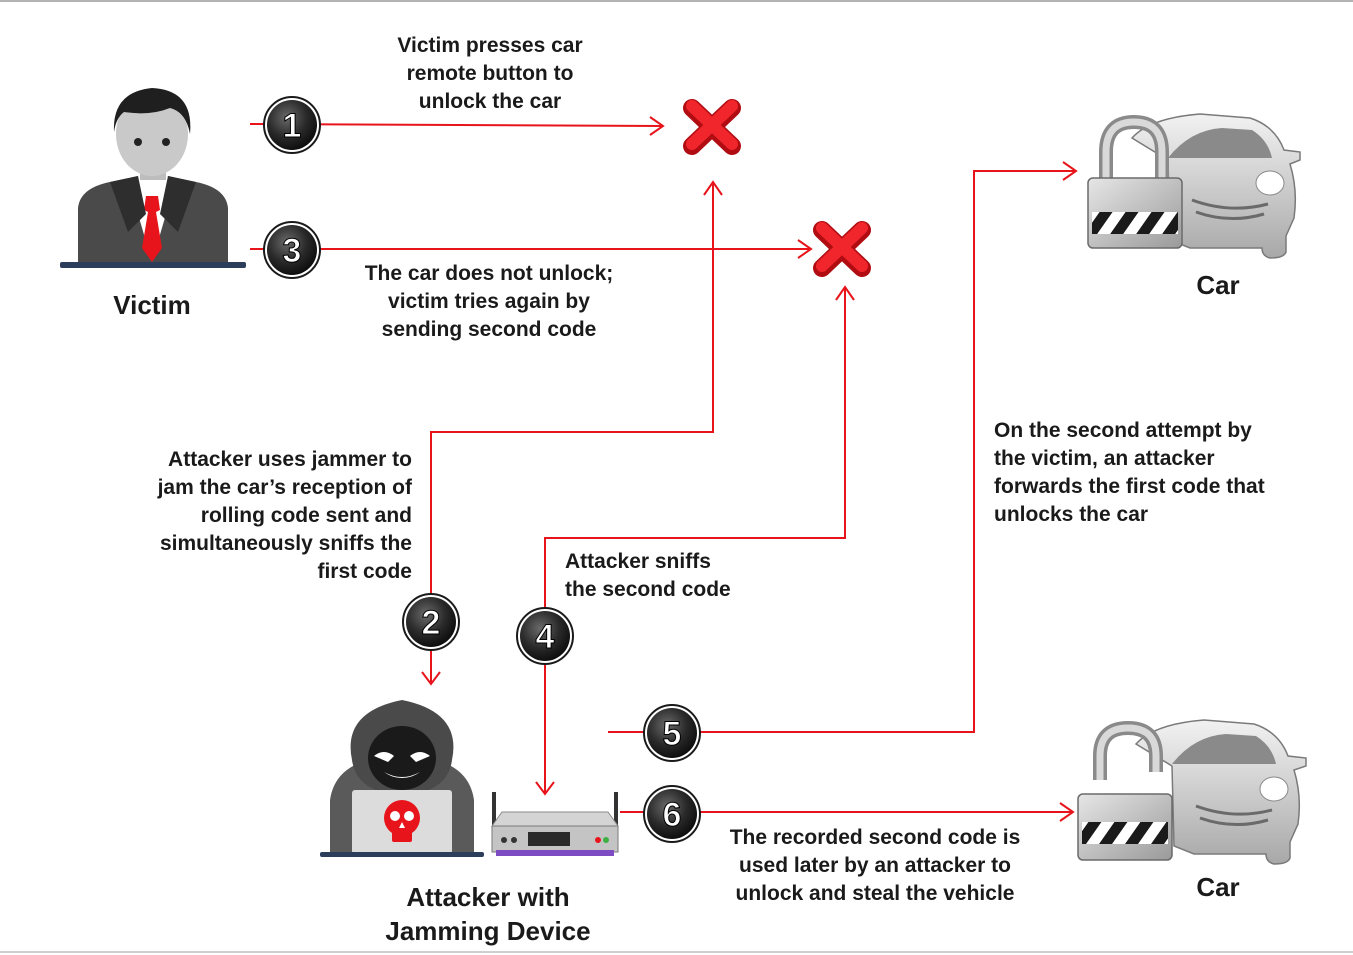 The width and height of the screenshot is (1353, 955). Describe the element at coordinates (555, 824) in the screenshot. I see `router-icon` at that location.